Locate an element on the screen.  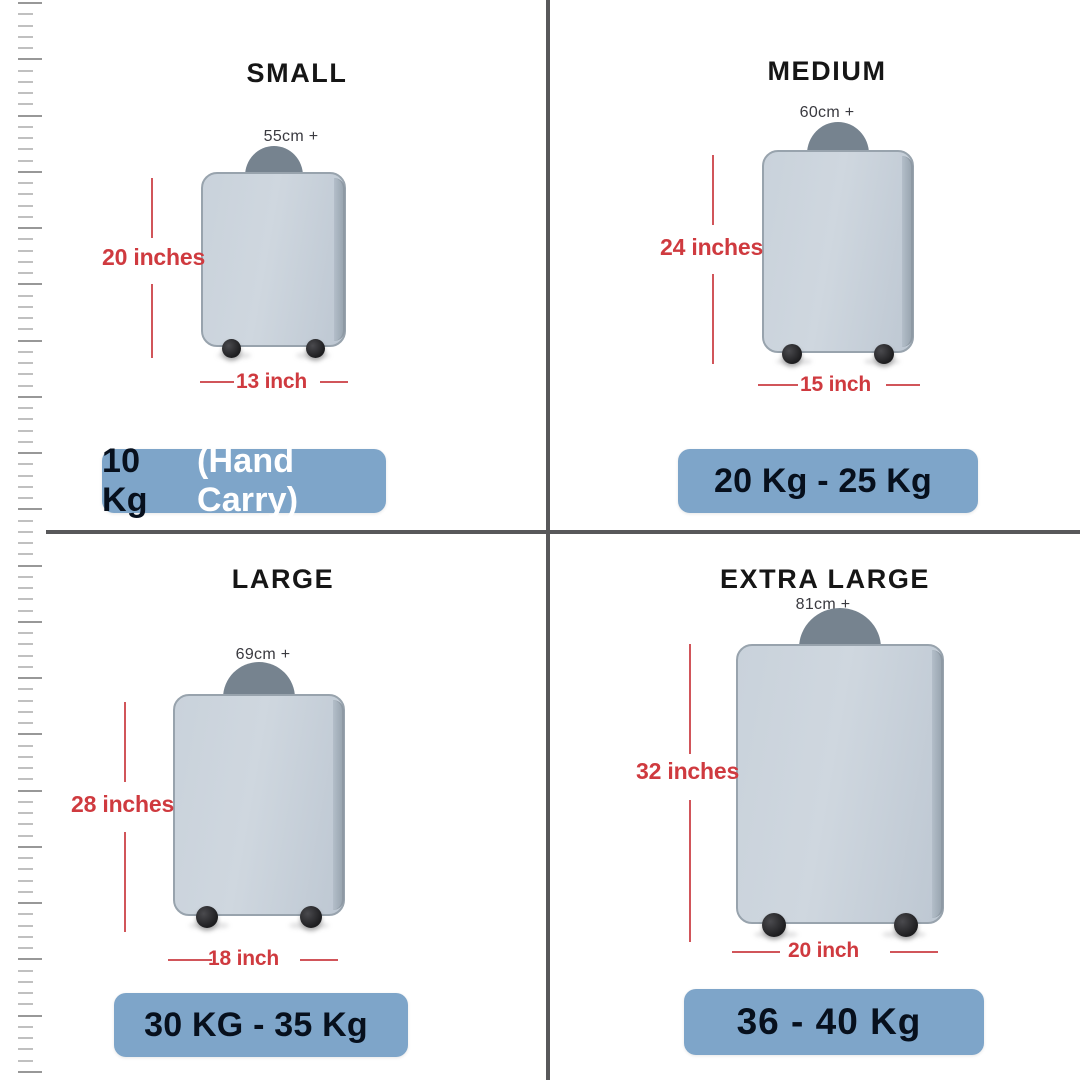
weight-badge-small: 10 Kg (Hand Carry) is located at coordinates (244, 480).